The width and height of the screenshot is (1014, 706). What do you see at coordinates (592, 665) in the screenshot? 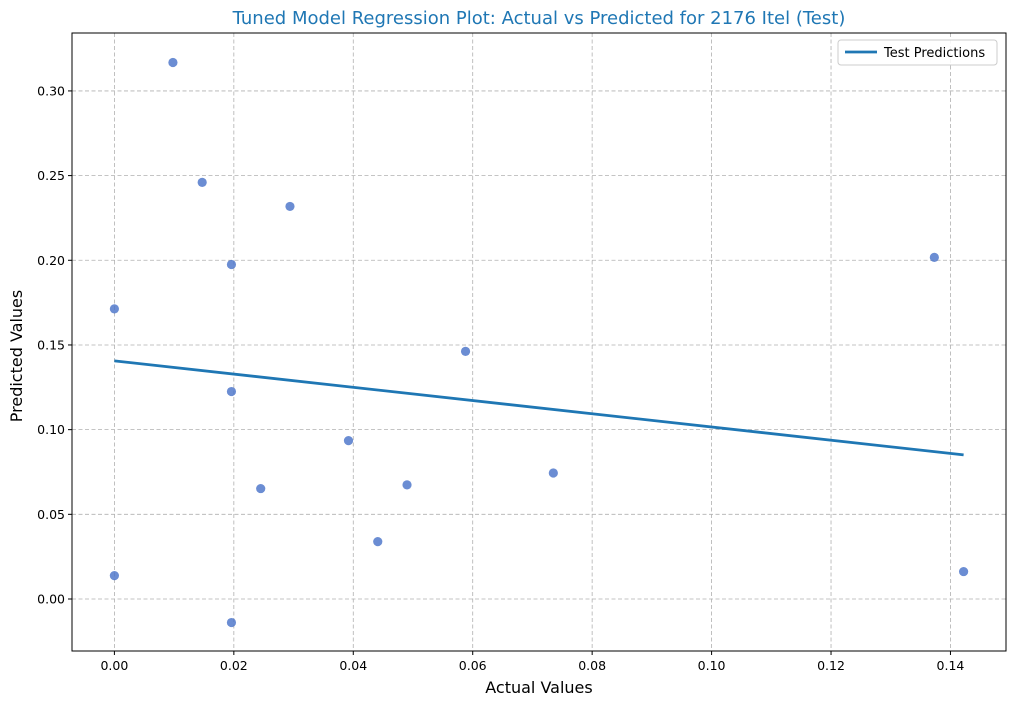
I see `x-tick-label-4: 0.08` at bounding box center [592, 665].